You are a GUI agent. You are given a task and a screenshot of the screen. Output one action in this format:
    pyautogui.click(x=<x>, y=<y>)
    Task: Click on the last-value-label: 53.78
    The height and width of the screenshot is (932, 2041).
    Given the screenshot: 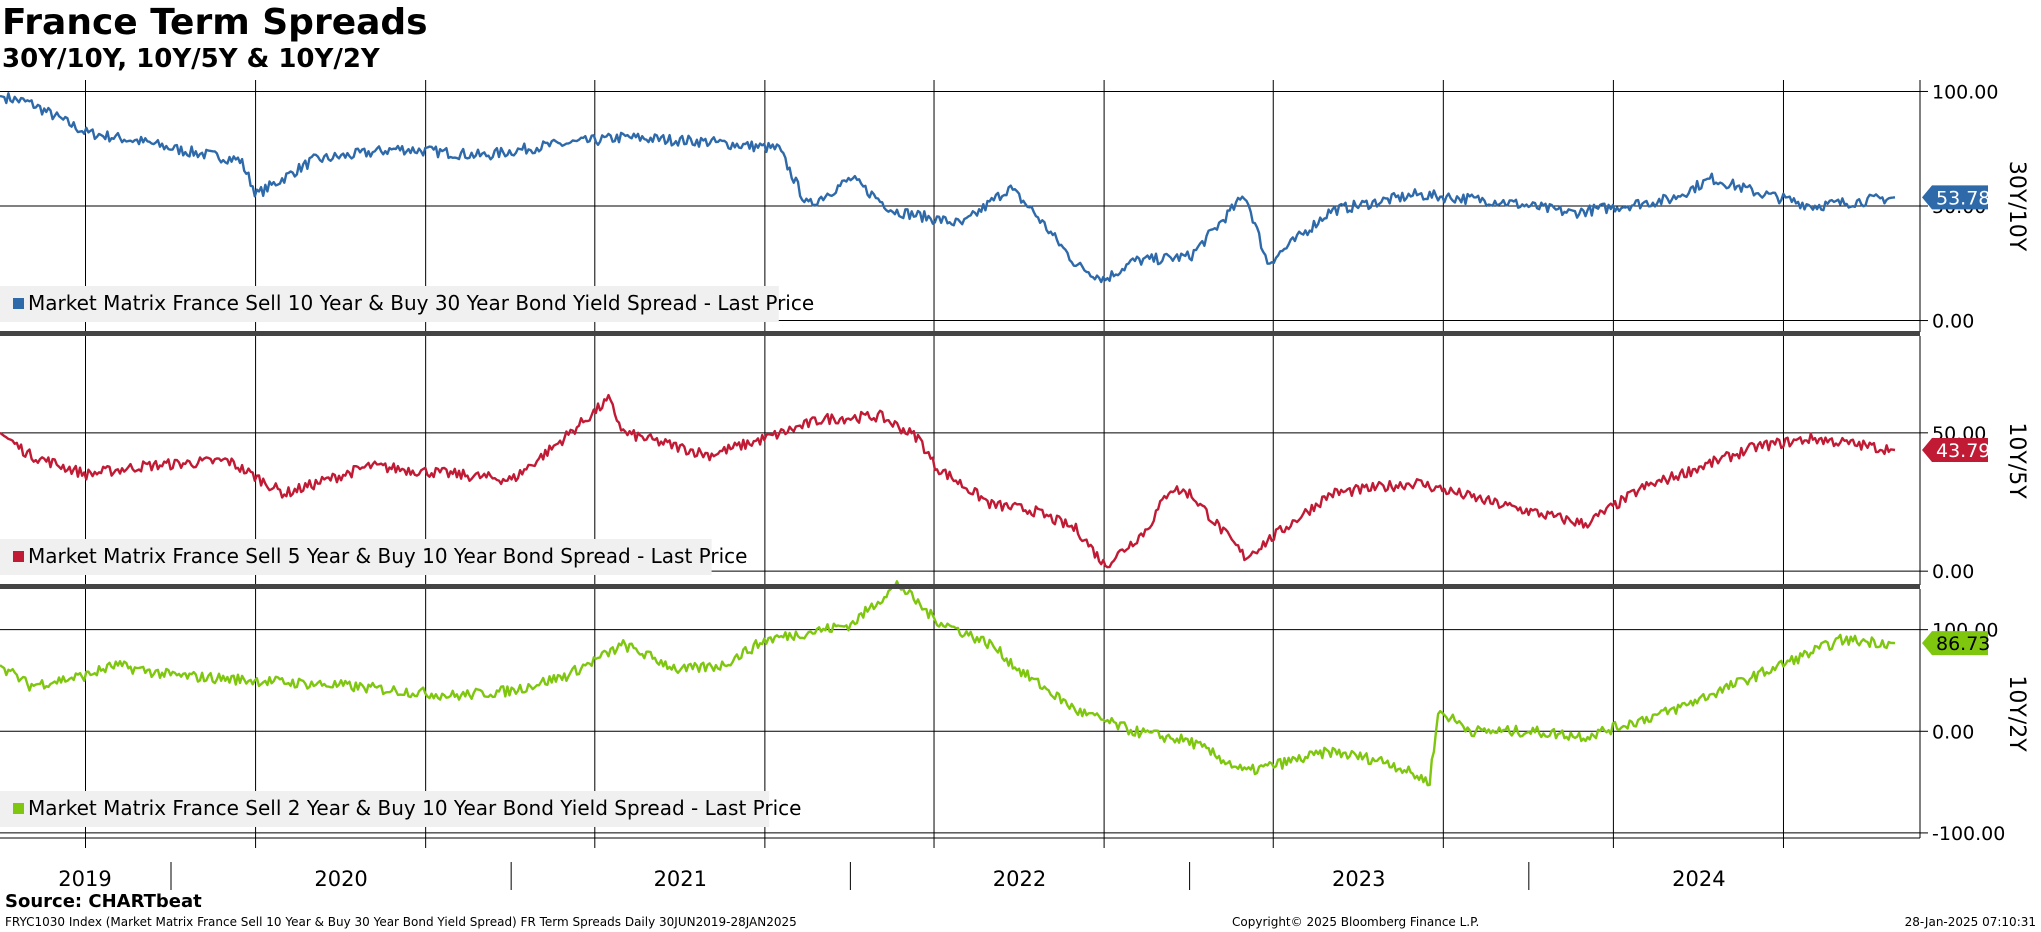 What is the action you would take?
    pyautogui.click(x=1963, y=198)
    